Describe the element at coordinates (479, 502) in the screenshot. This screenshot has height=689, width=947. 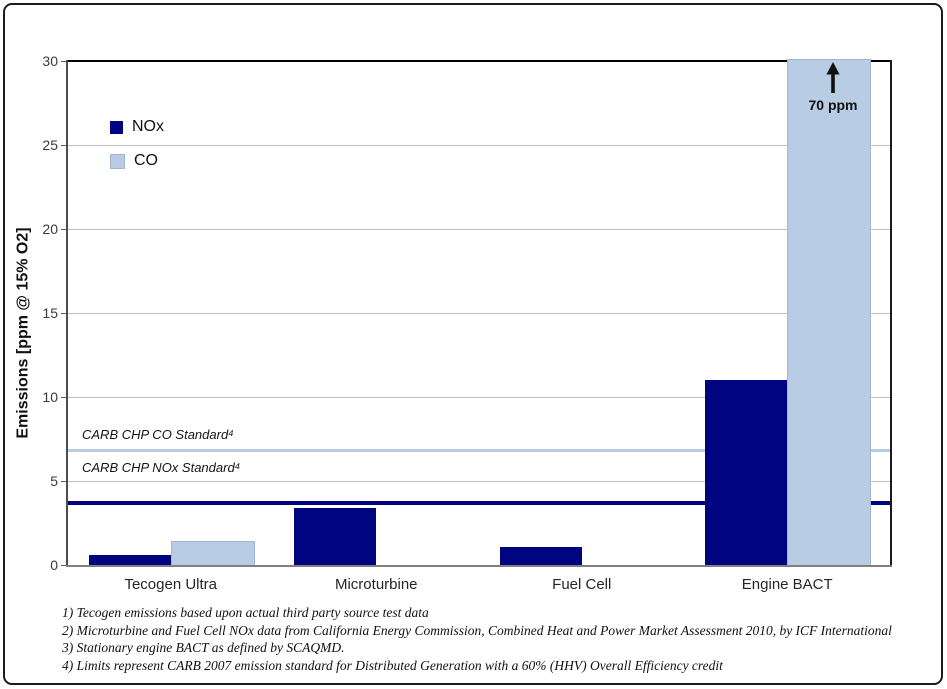
I see `ref-line-nox` at that location.